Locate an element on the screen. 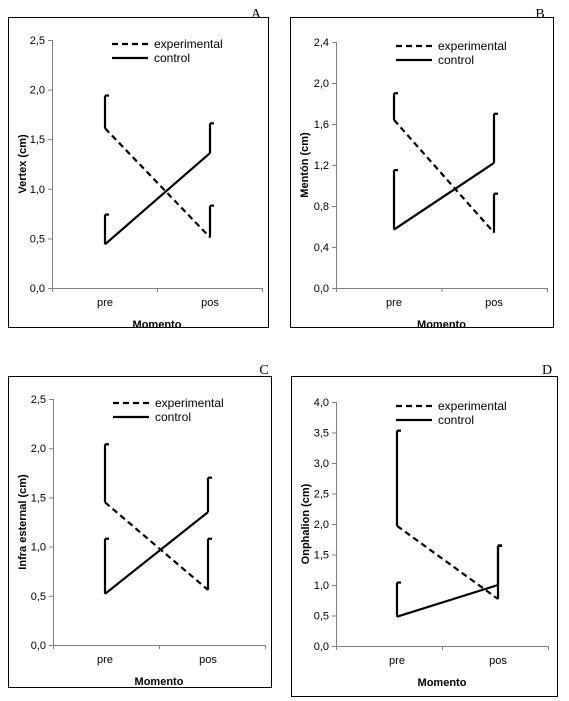 The height and width of the screenshot is (701, 569). y-tick-label: 3,0 is located at coordinates (321, 464).